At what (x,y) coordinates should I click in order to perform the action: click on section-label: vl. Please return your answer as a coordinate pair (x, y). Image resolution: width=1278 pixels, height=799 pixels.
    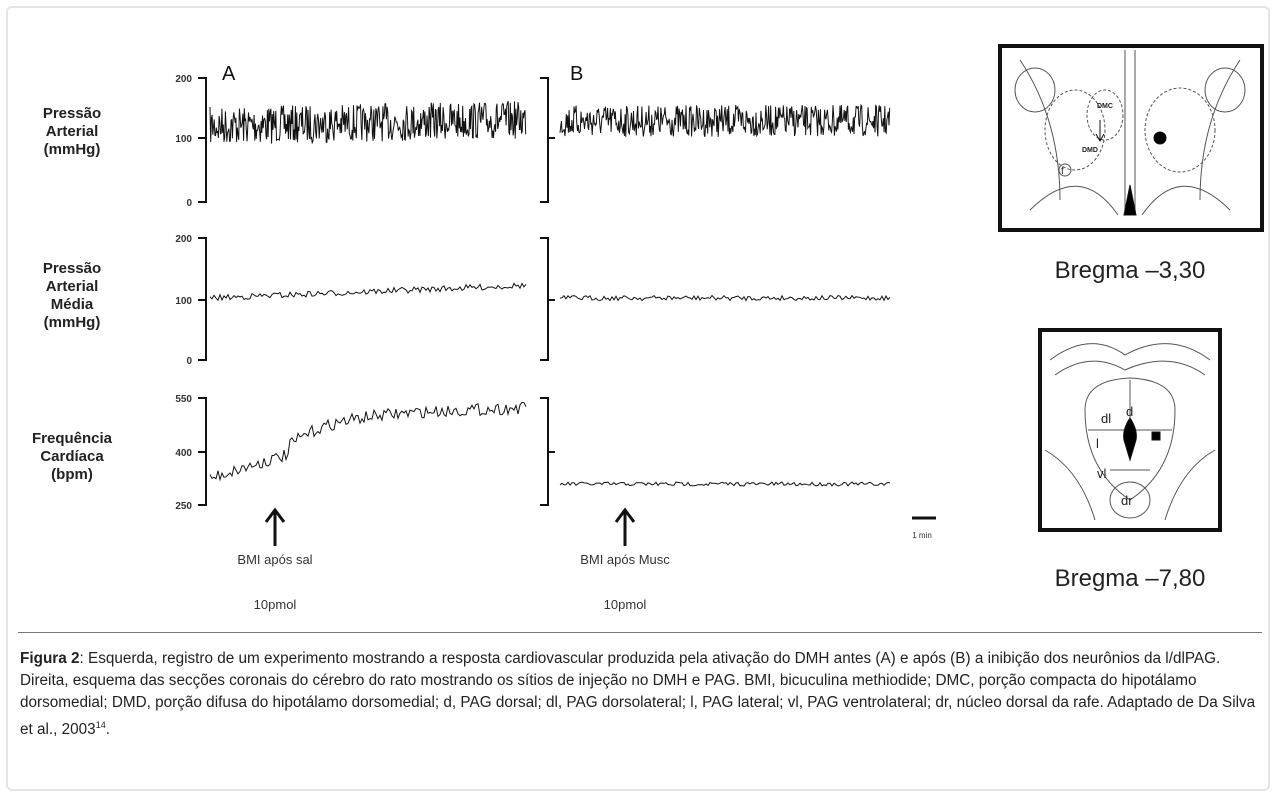
    Looking at the image, I should click on (1102, 473).